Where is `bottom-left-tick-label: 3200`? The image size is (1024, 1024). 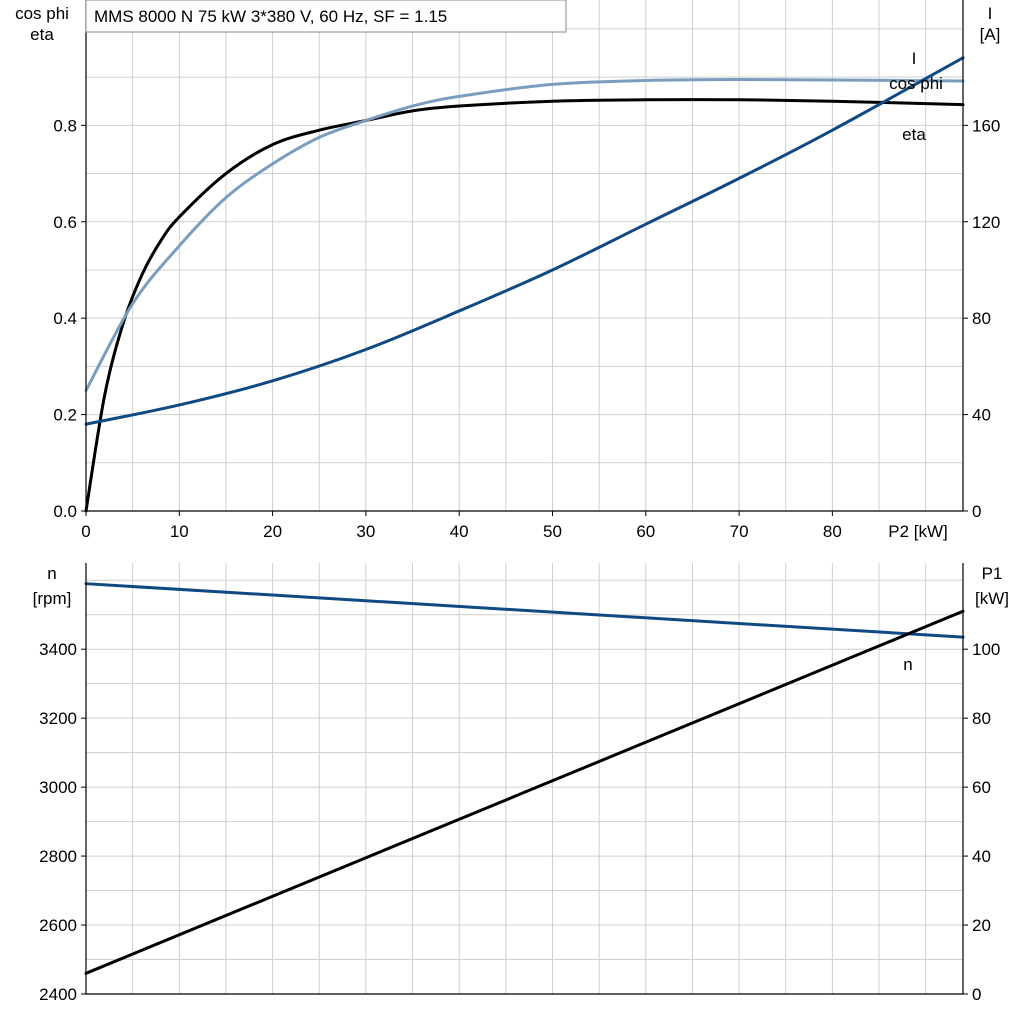
bottom-left-tick-label: 3200 is located at coordinates (58, 718).